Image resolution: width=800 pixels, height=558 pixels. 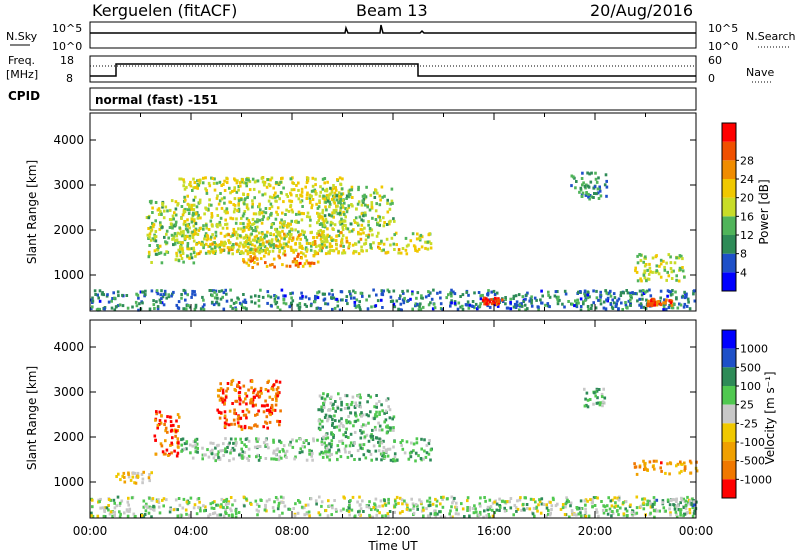 I want to click on power-ytick-label: 4000, so click(x=68, y=140).